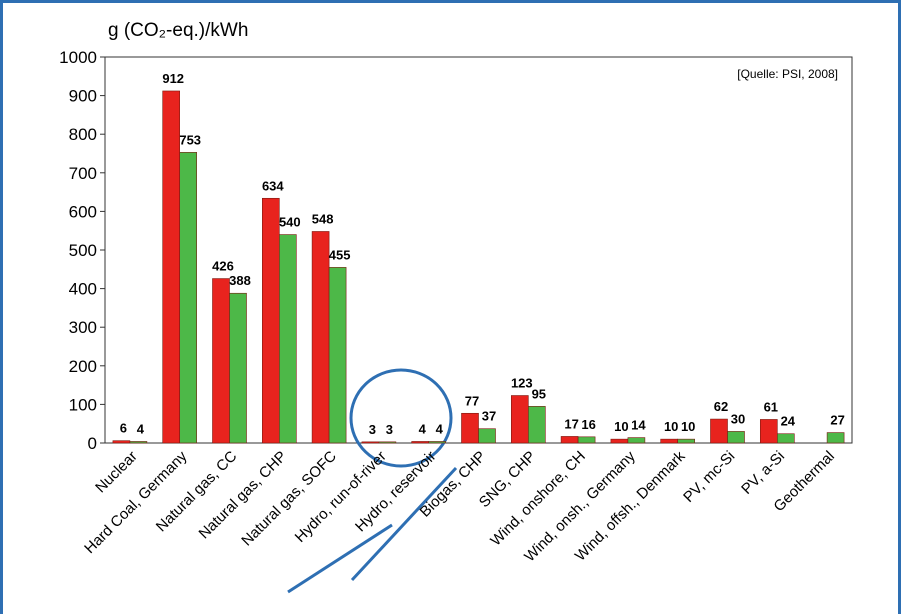 The width and height of the screenshot is (901, 614). What do you see at coordinates (78, 57) in the screenshot?
I see `y-tick-label: 1000` at bounding box center [78, 57].